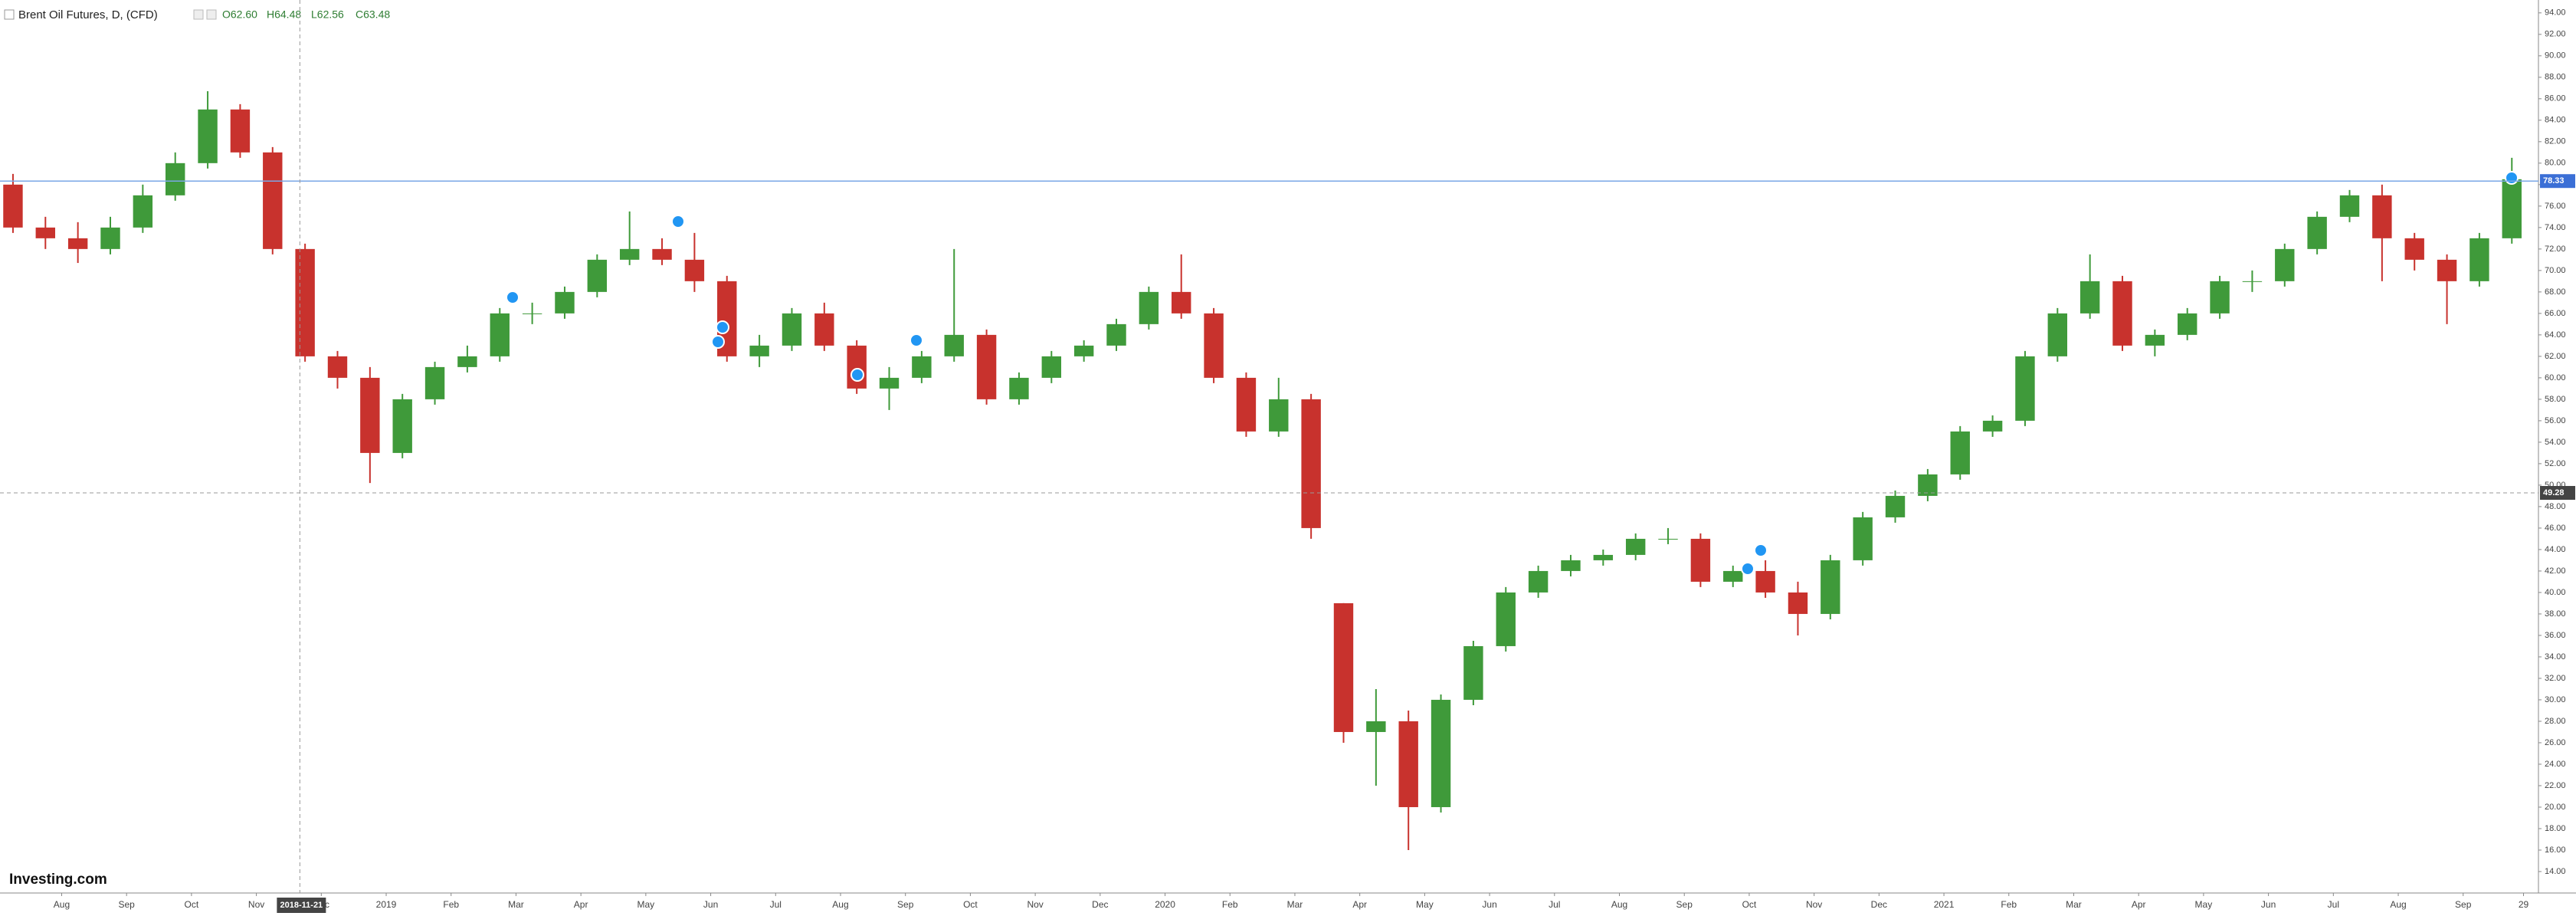 This screenshot has height=916, width=2576. I want to click on y-tick-label: 26.00, so click(2556, 742).